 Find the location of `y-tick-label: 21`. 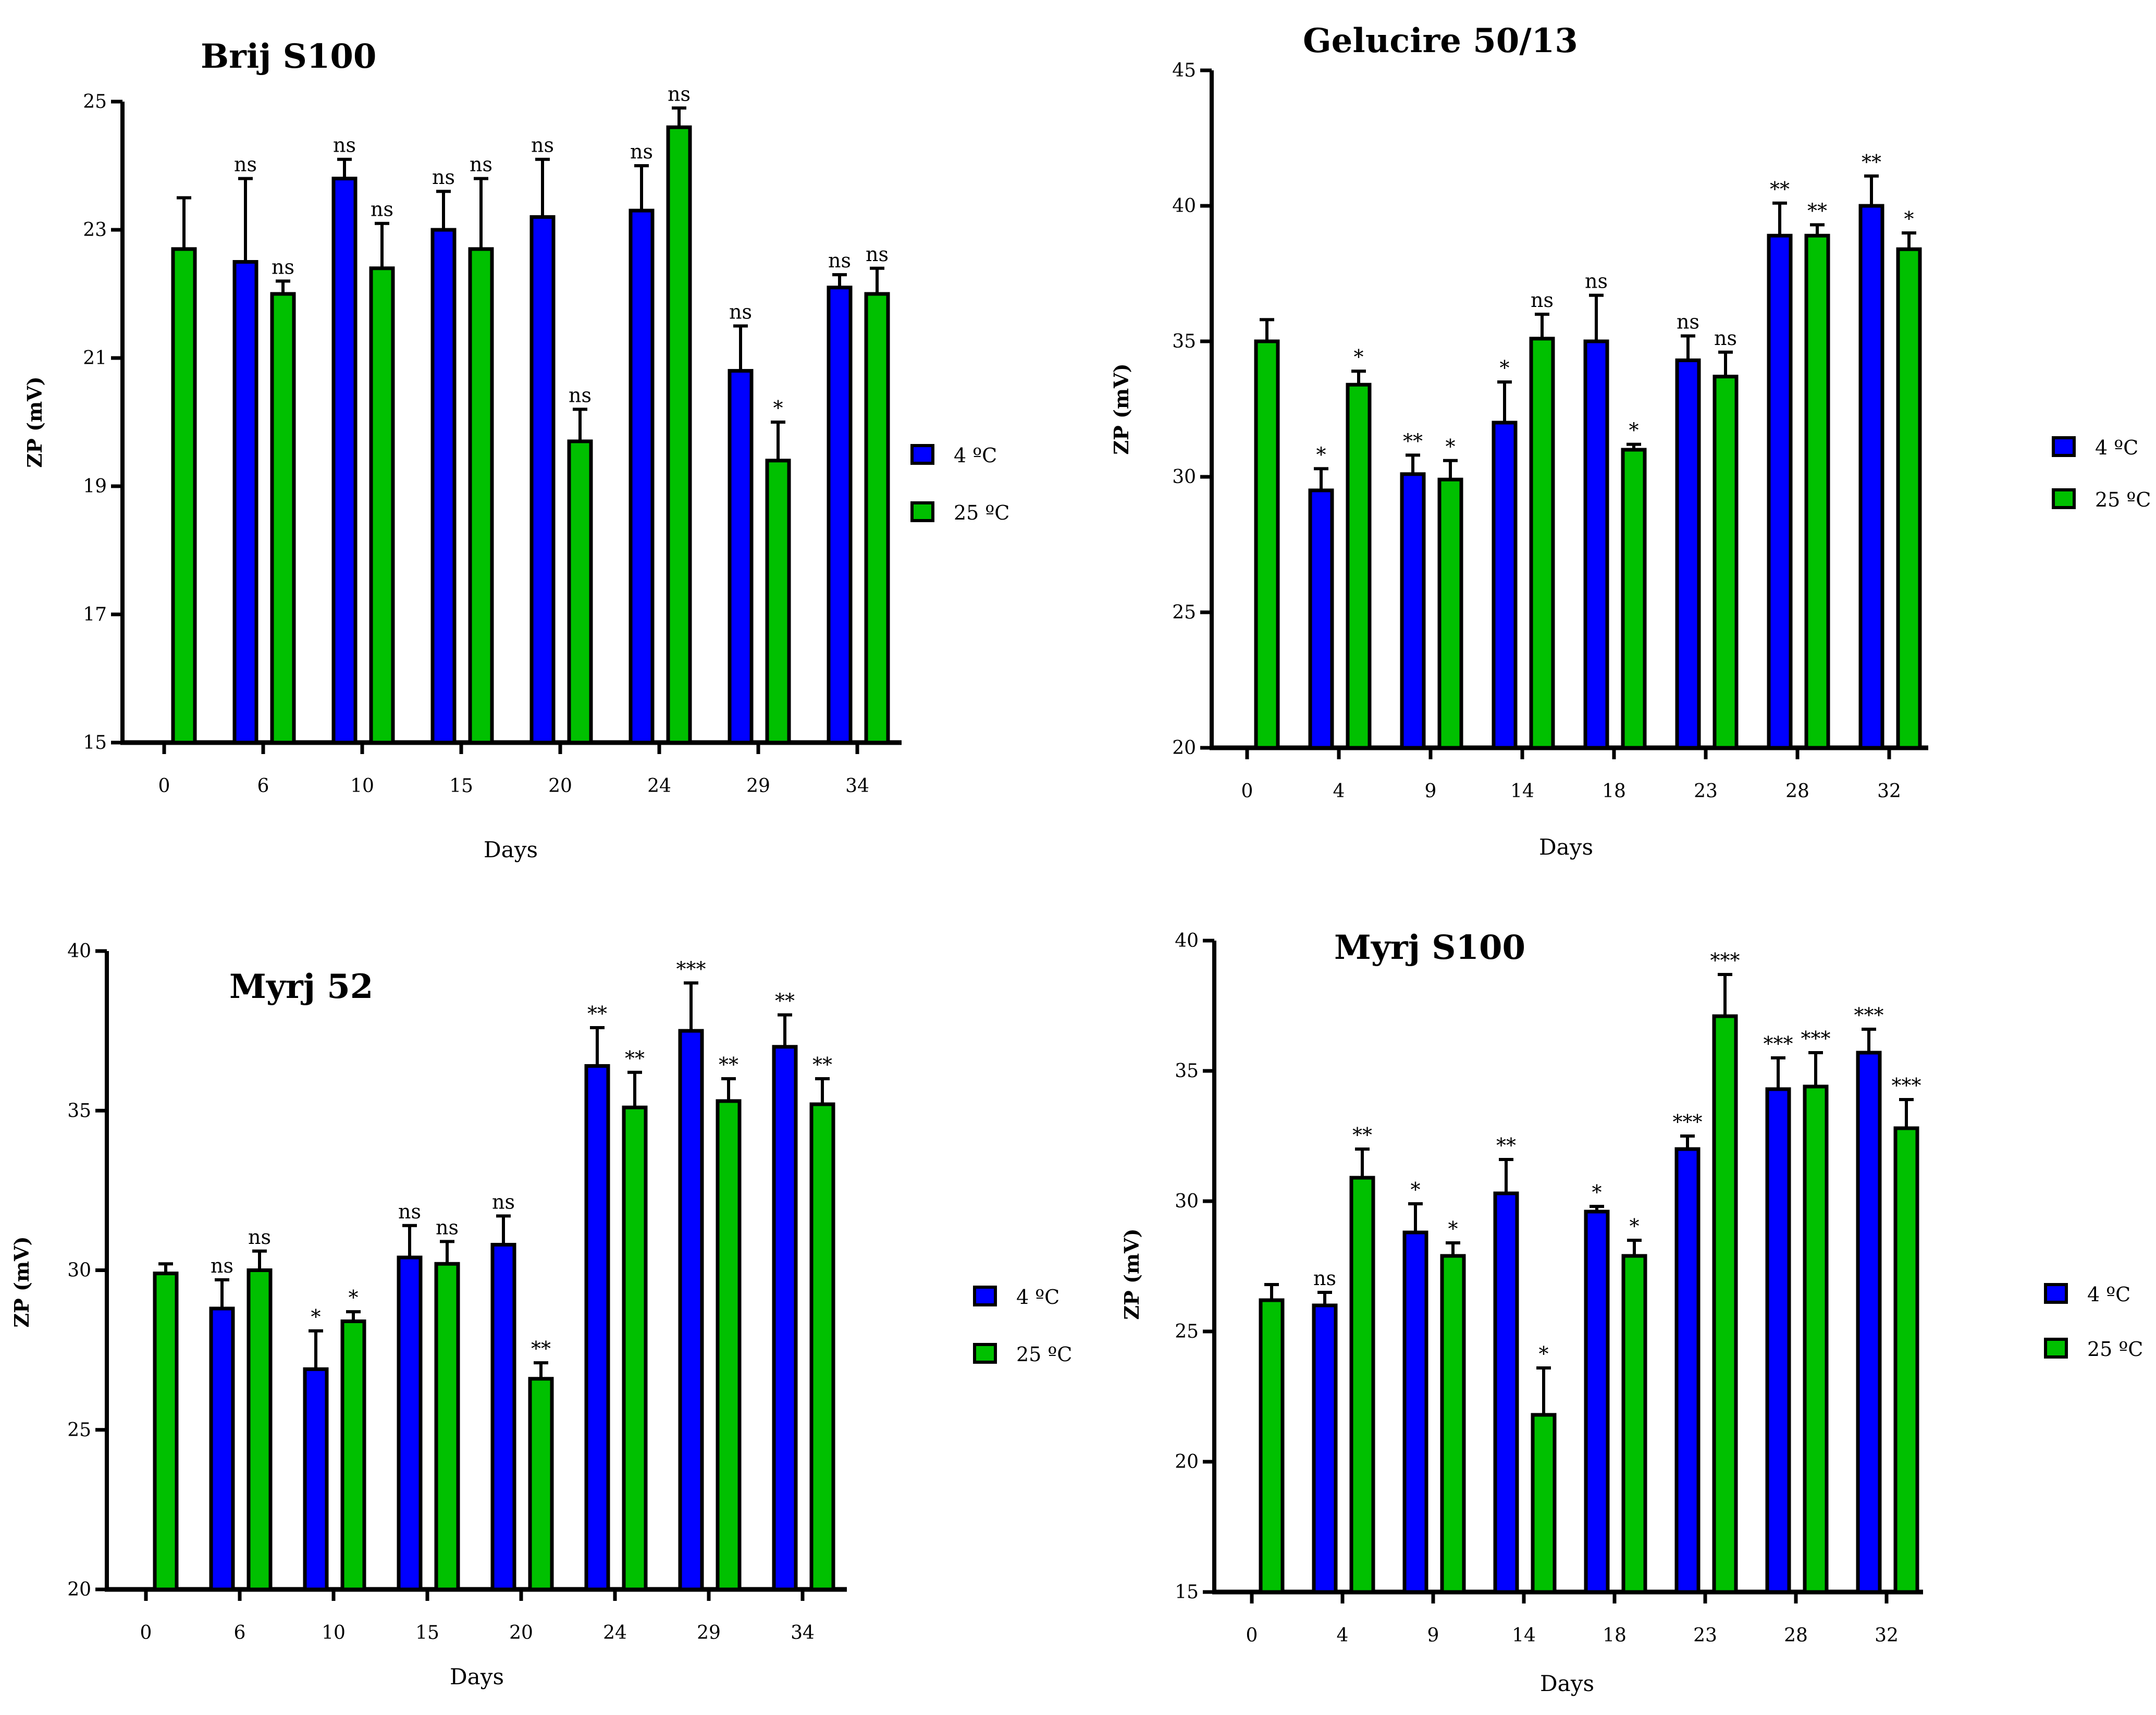

y-tick-label: 21 is located at coordinates (95, 358).